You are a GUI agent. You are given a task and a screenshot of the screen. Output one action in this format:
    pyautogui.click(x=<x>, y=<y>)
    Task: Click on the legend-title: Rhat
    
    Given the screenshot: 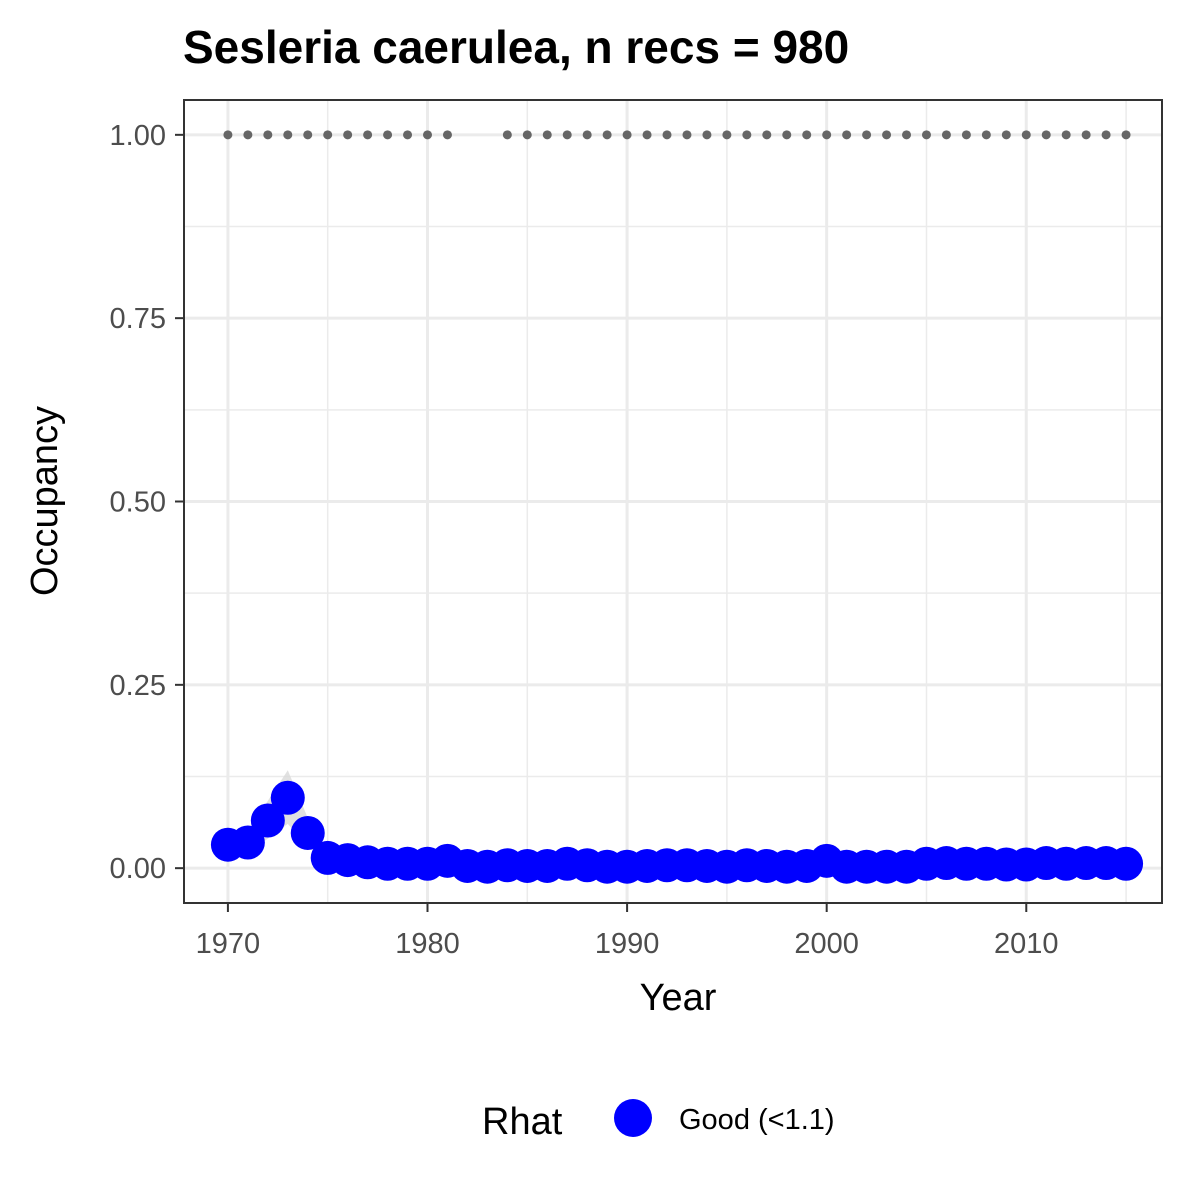 What is the action you would take?
    pyautogui.click(x=522, y=1122)
    